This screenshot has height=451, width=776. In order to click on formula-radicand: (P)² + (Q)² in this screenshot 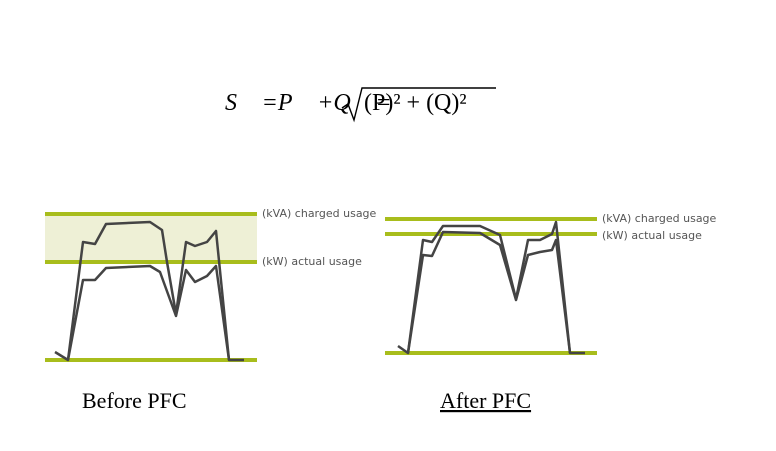, I will do `click(415, 103)`.